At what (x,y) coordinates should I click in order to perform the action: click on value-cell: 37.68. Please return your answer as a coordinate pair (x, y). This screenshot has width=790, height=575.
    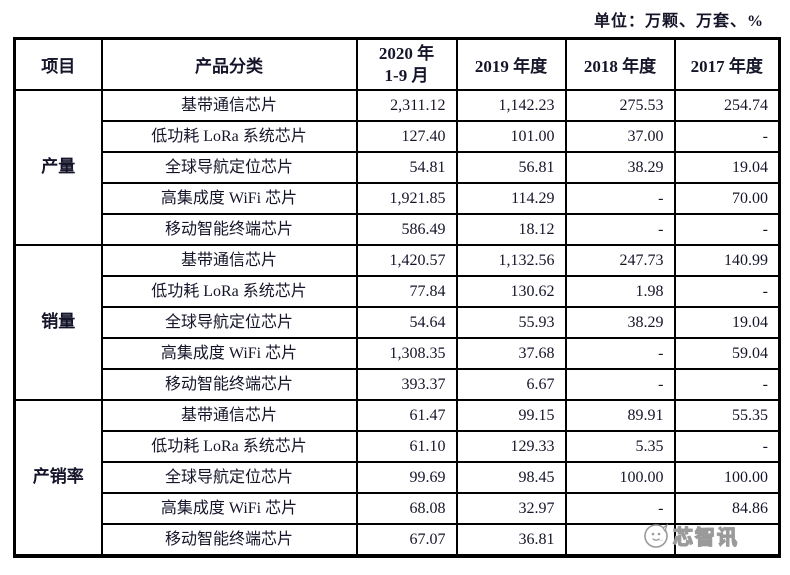
    Looking at the image, I should click on (511, 353).